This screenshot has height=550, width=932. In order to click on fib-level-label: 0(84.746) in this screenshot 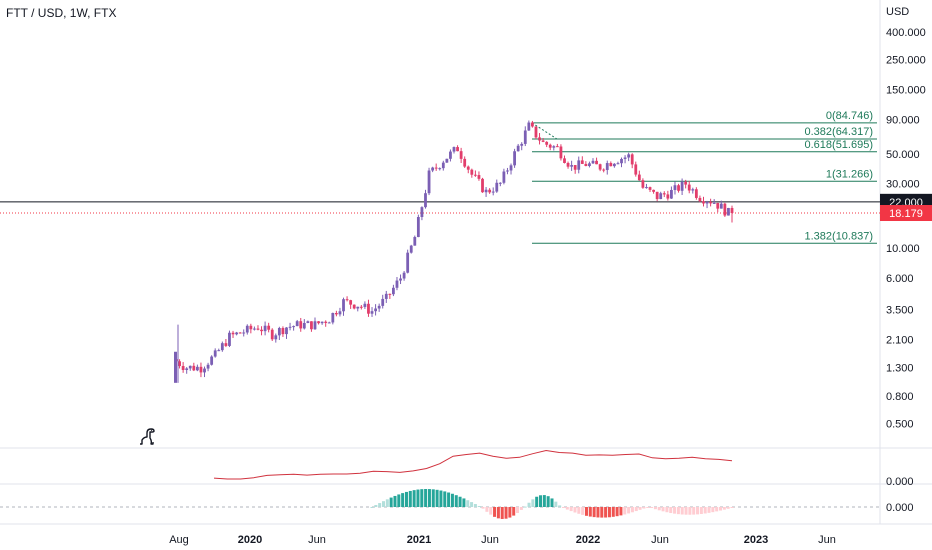, I will do `click(849, 116)`.